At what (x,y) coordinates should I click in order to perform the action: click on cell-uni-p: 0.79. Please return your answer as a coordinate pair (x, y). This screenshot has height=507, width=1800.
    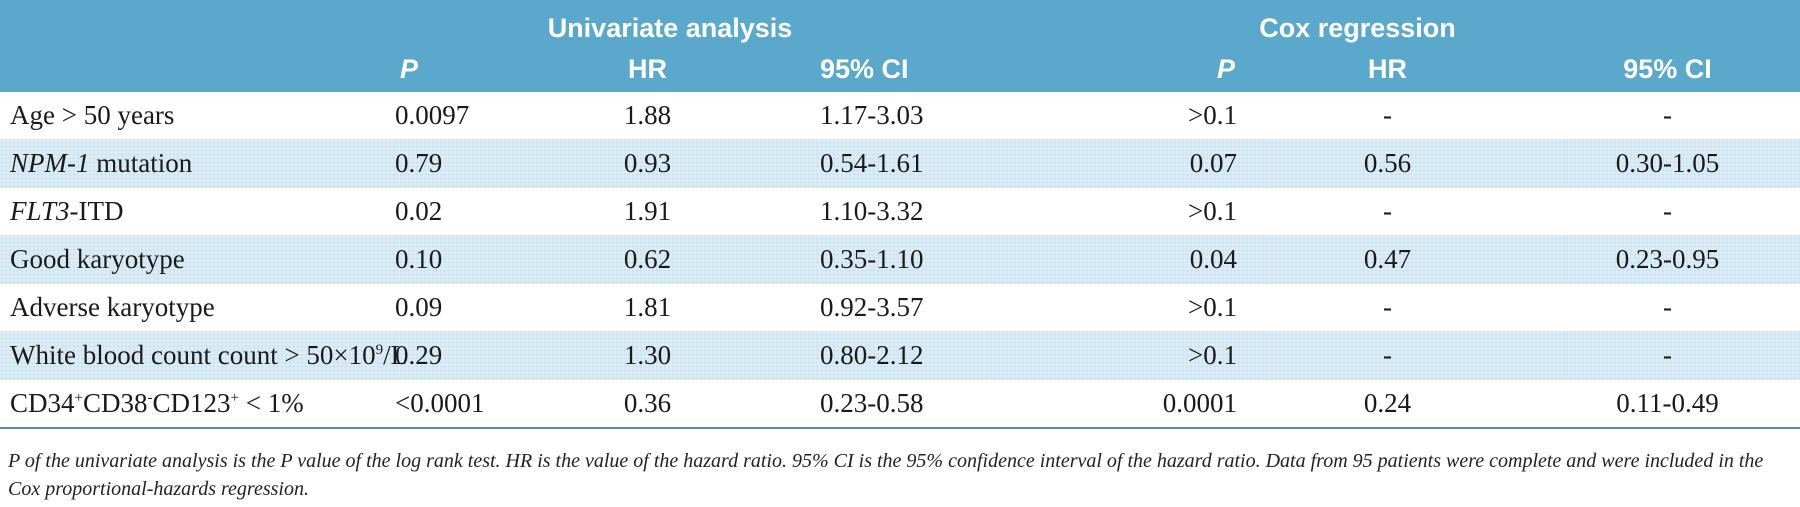
    Looking at the image, I should click on (435, 163).